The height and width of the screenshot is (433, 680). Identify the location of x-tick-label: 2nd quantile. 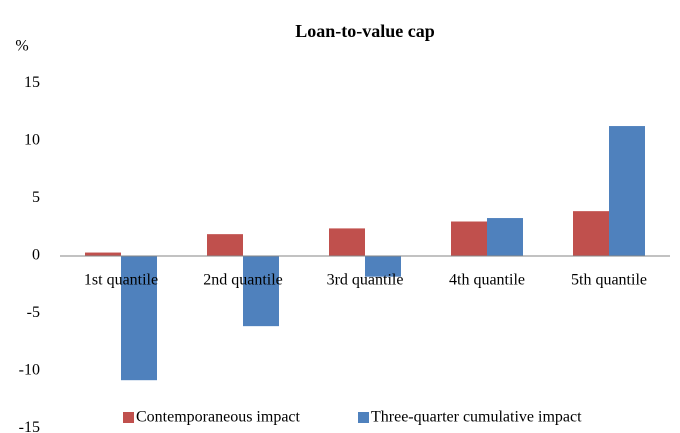
(243, 280).